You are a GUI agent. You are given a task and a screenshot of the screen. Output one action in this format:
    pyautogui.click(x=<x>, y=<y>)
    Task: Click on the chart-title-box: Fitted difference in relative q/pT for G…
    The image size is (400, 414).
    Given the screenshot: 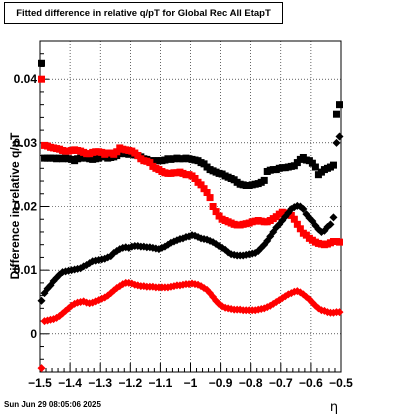 What is the action you would take?
    pyautogui.click(x=143, y=13)
    